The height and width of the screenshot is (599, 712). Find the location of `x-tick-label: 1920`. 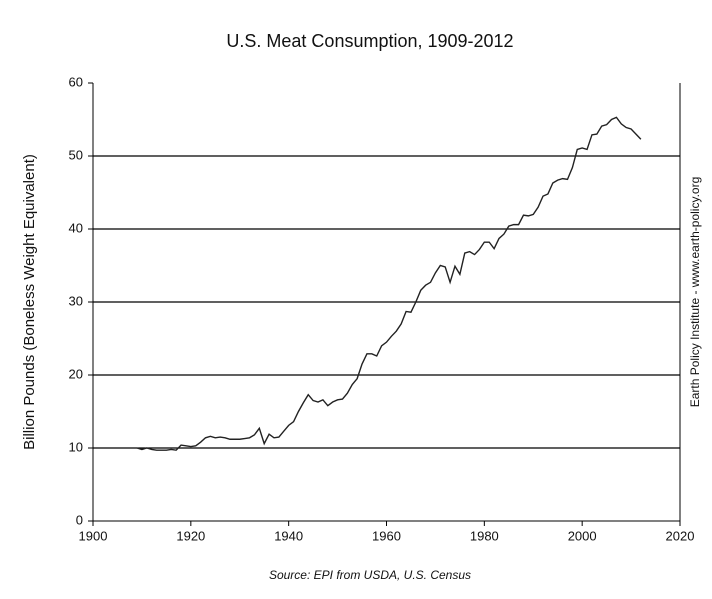

x-tick-label: 1920 is located at coordinates (190, 535).